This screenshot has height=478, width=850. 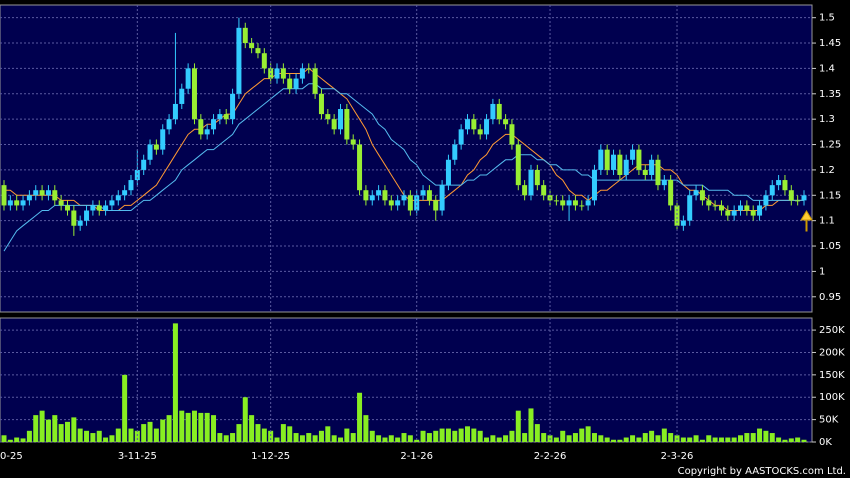 What do you see at coordinates (832, 352) in the screenshot?
I see `y-tick-label: 200K` at bounding box center [832, 352].